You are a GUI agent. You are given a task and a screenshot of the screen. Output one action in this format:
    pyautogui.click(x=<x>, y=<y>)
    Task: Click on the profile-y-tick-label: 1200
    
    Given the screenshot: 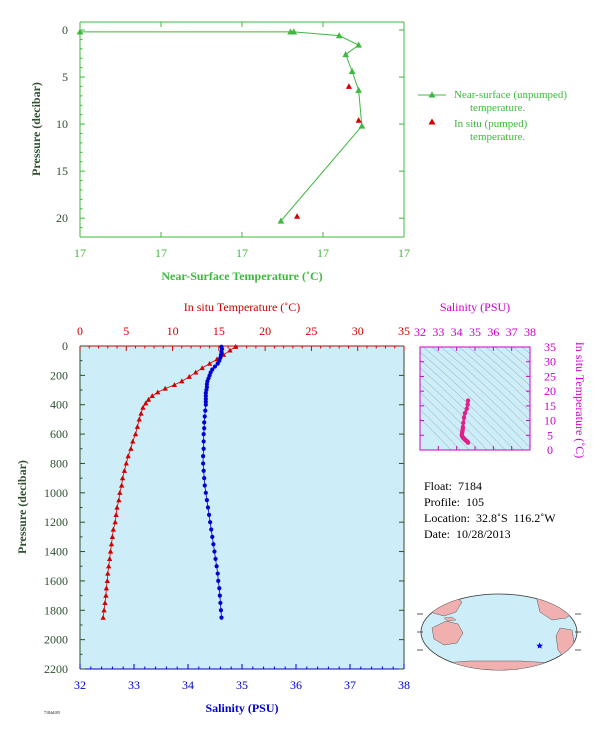 What is the action you would take?
    pyautogui.click(x=56, y=522)
    